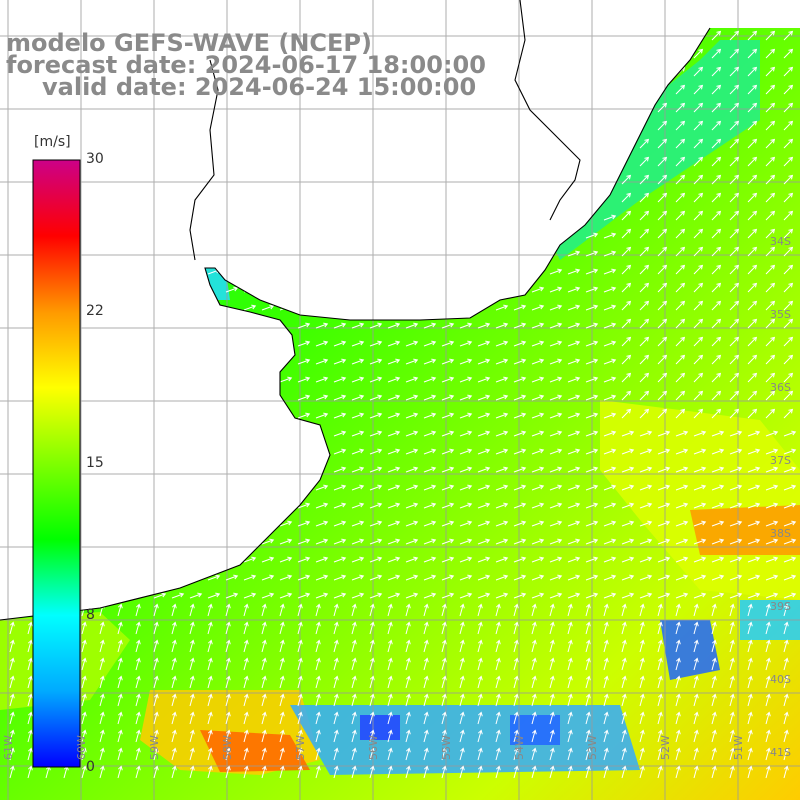  What do you see at coordinates (204, 160) in the screenshot?
I see `river-boundary` at bounding box center [204, 160].